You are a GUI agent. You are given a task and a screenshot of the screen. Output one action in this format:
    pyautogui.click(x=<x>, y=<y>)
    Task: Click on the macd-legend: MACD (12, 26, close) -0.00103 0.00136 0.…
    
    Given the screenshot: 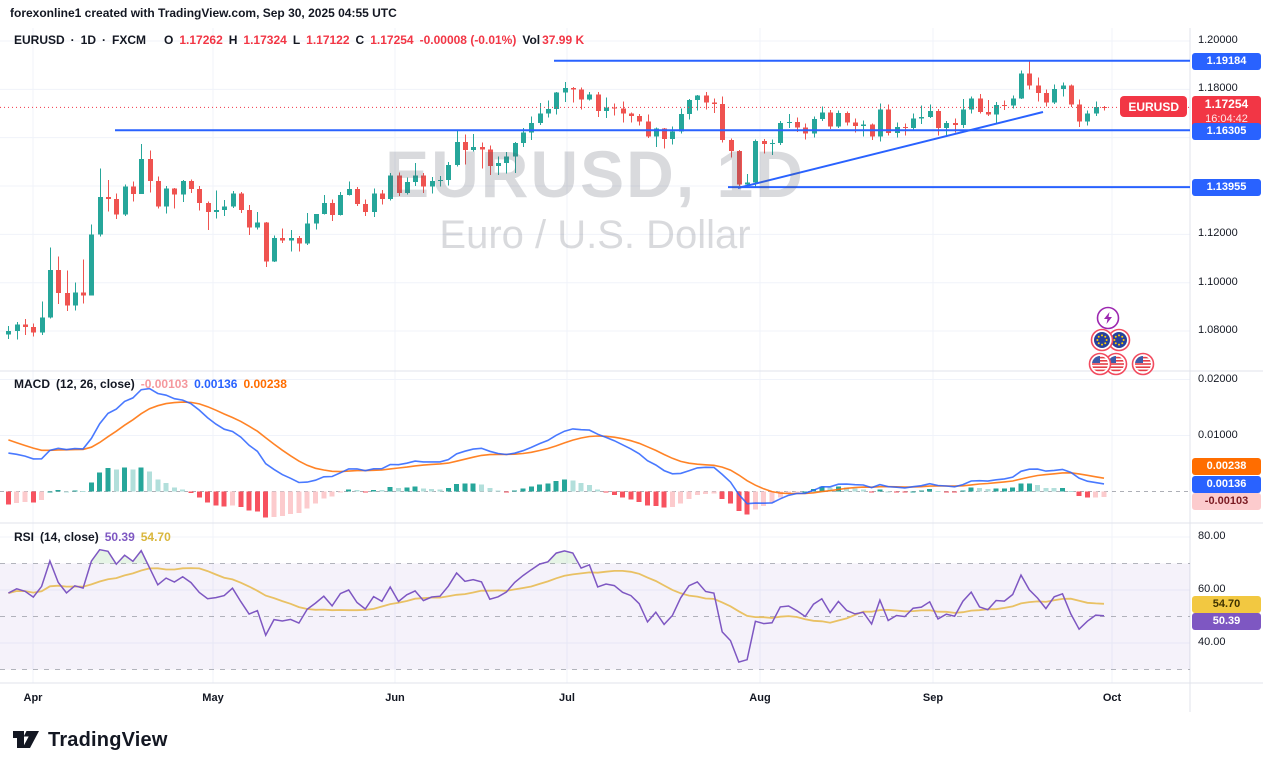 What is the action you would take?
    pyautogui.click(x=150, y=384)
    